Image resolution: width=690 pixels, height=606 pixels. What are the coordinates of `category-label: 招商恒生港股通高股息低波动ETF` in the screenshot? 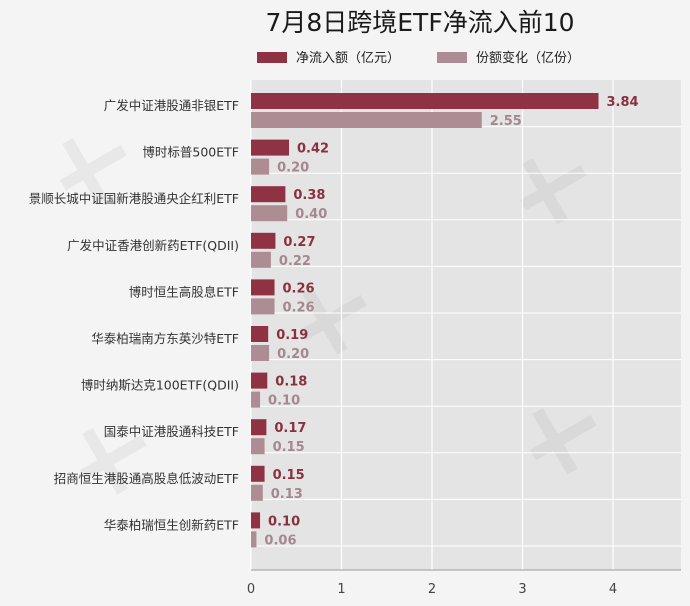 It's located at (146, 478).